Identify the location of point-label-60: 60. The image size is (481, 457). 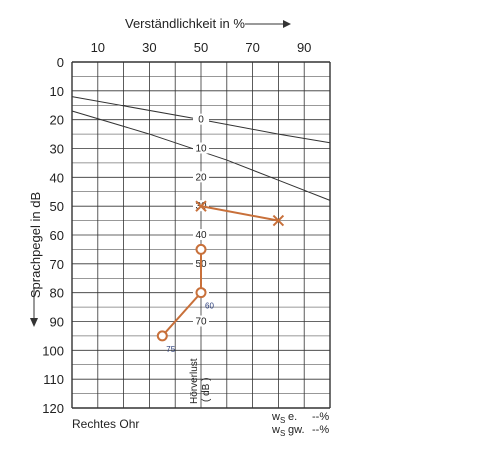
(209, 306).